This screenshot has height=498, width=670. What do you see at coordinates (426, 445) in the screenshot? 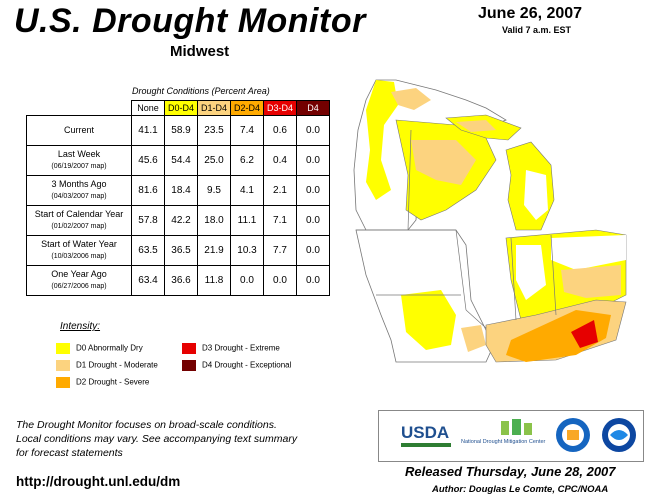
I see `usda-logo-bar` at bounding box center [426, 445].